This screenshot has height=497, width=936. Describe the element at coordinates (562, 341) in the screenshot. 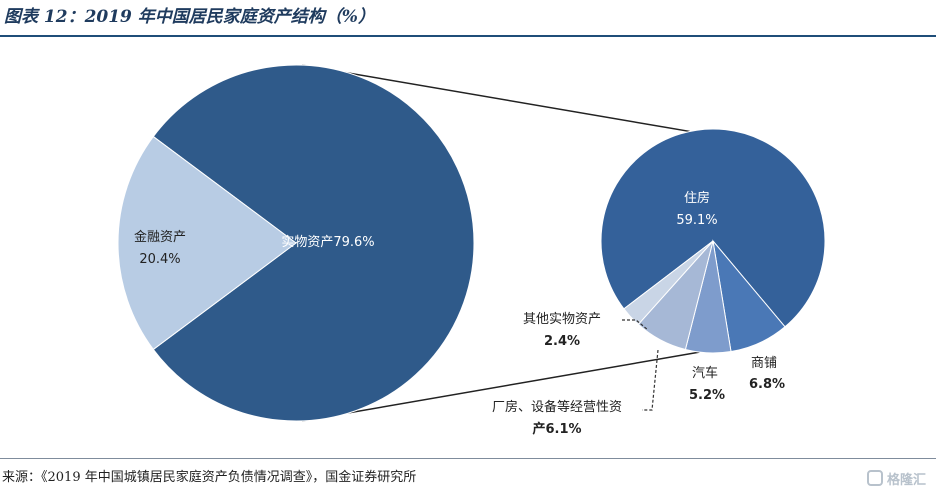

I see `label-other-value: 2.4%` at that location.